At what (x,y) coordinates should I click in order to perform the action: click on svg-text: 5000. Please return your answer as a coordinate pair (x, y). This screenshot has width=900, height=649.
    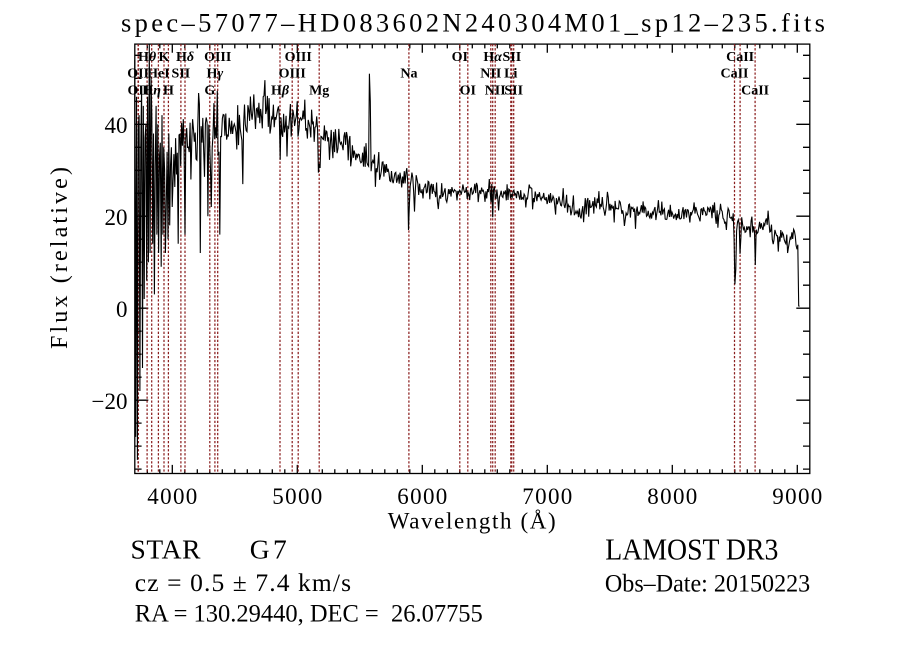
    Looking at the image, I should click on (297, 496).